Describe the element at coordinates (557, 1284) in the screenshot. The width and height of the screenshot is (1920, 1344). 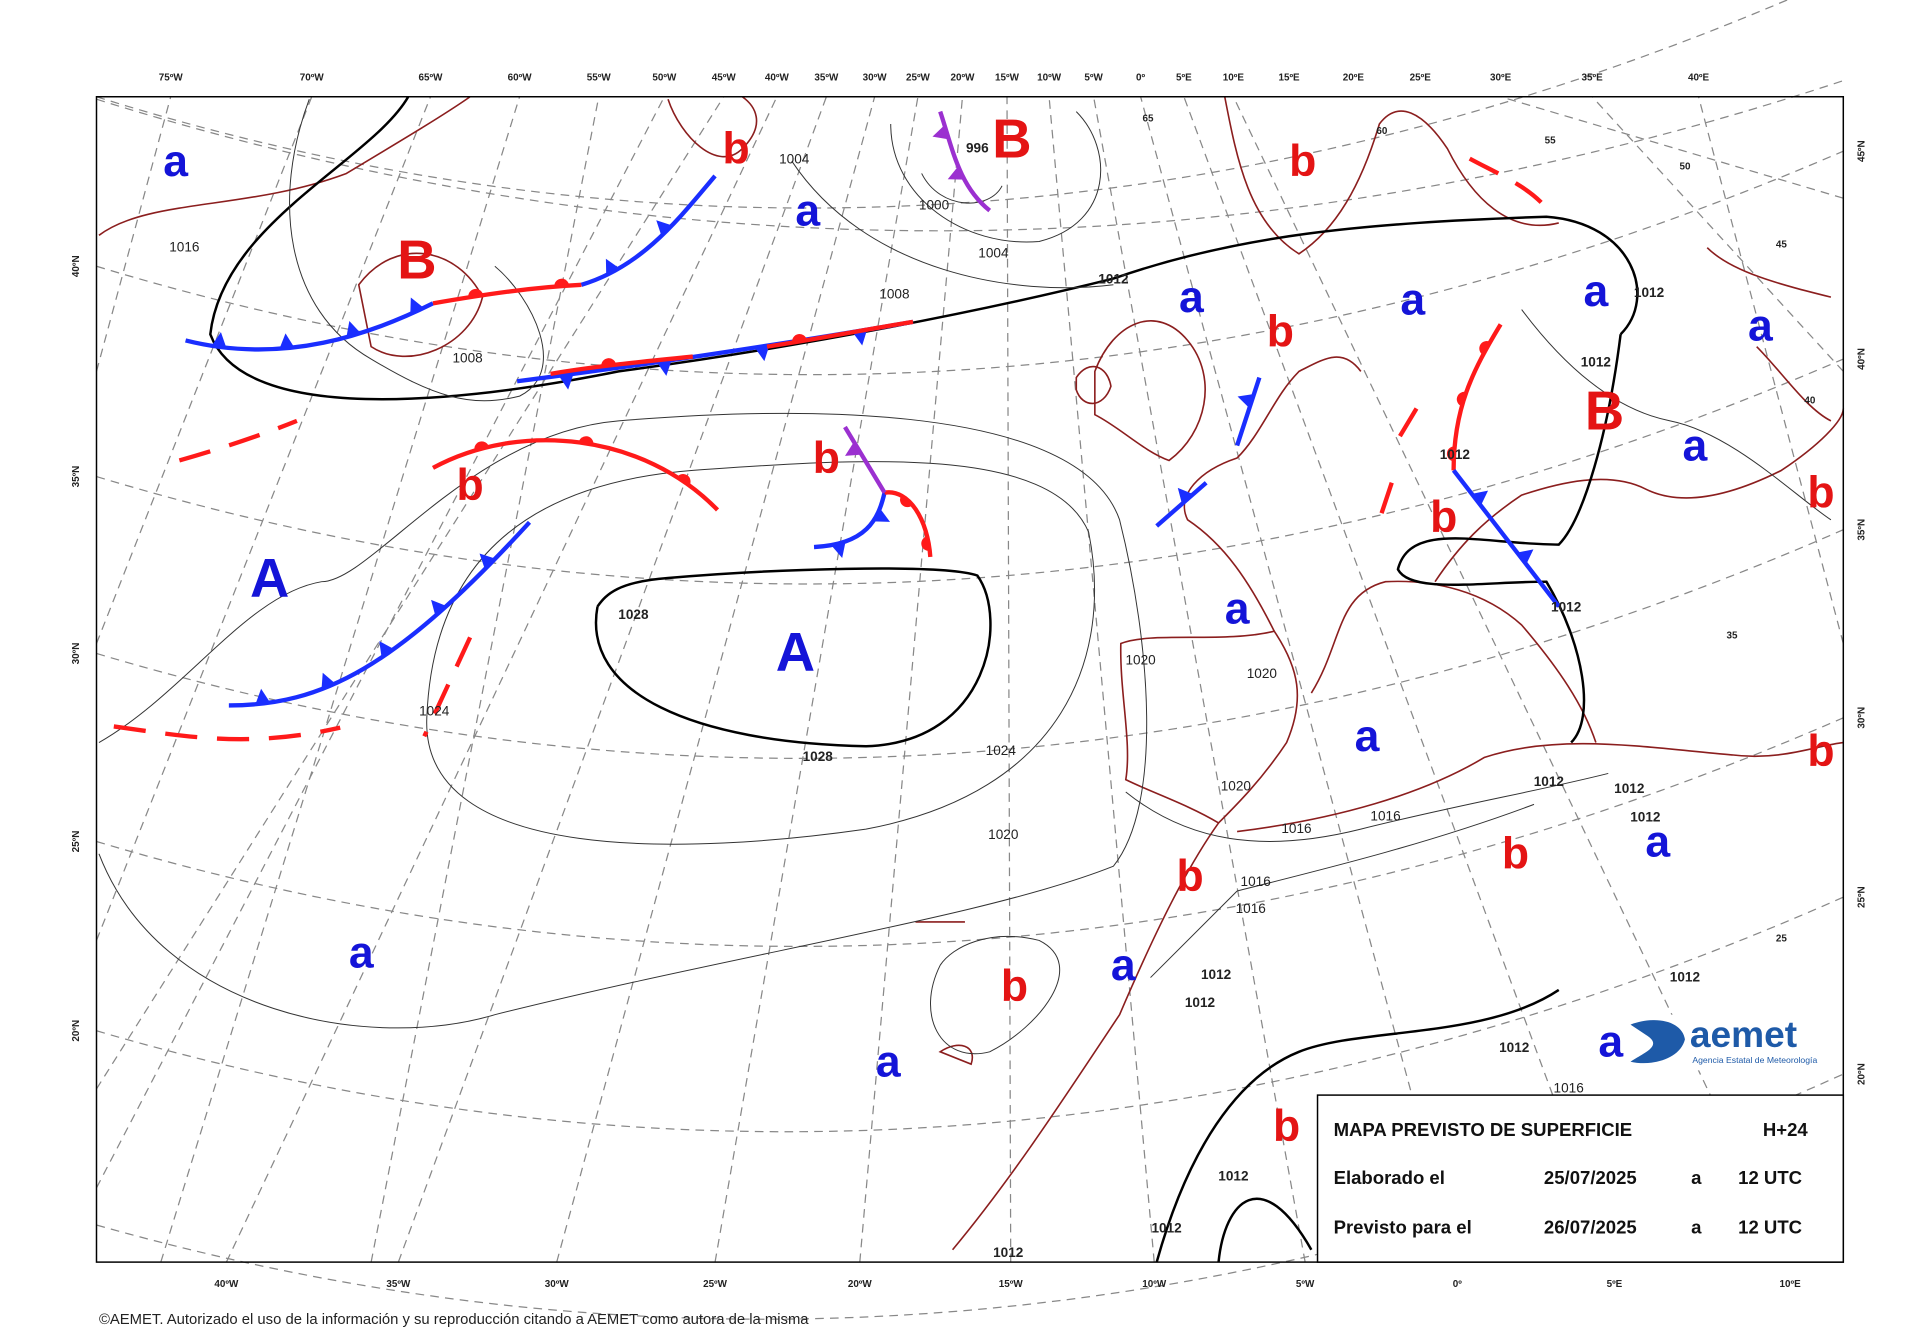
I see `longitude-label: 30ºW` at that location.